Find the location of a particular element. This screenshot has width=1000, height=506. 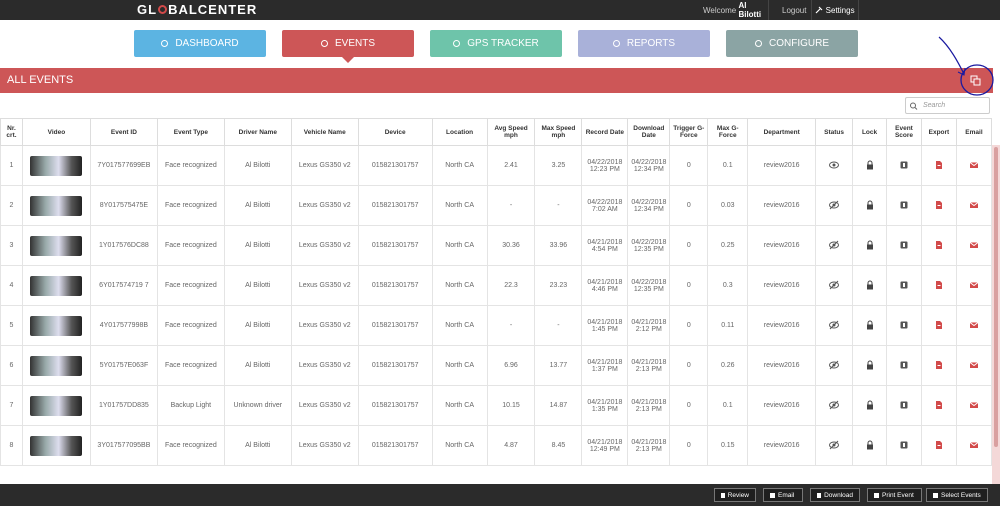

date-part: 04/21/2018 is located at coordinates (649, 362).